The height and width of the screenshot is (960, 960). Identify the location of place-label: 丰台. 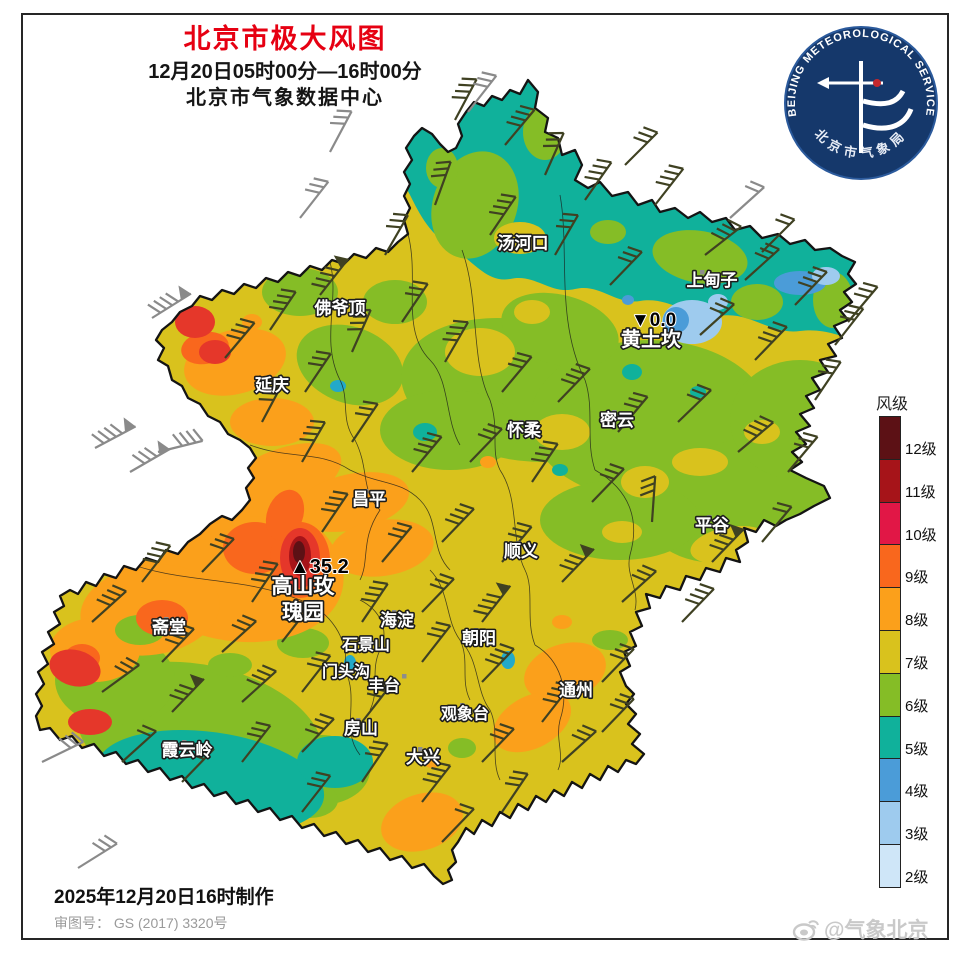
(384, 685).